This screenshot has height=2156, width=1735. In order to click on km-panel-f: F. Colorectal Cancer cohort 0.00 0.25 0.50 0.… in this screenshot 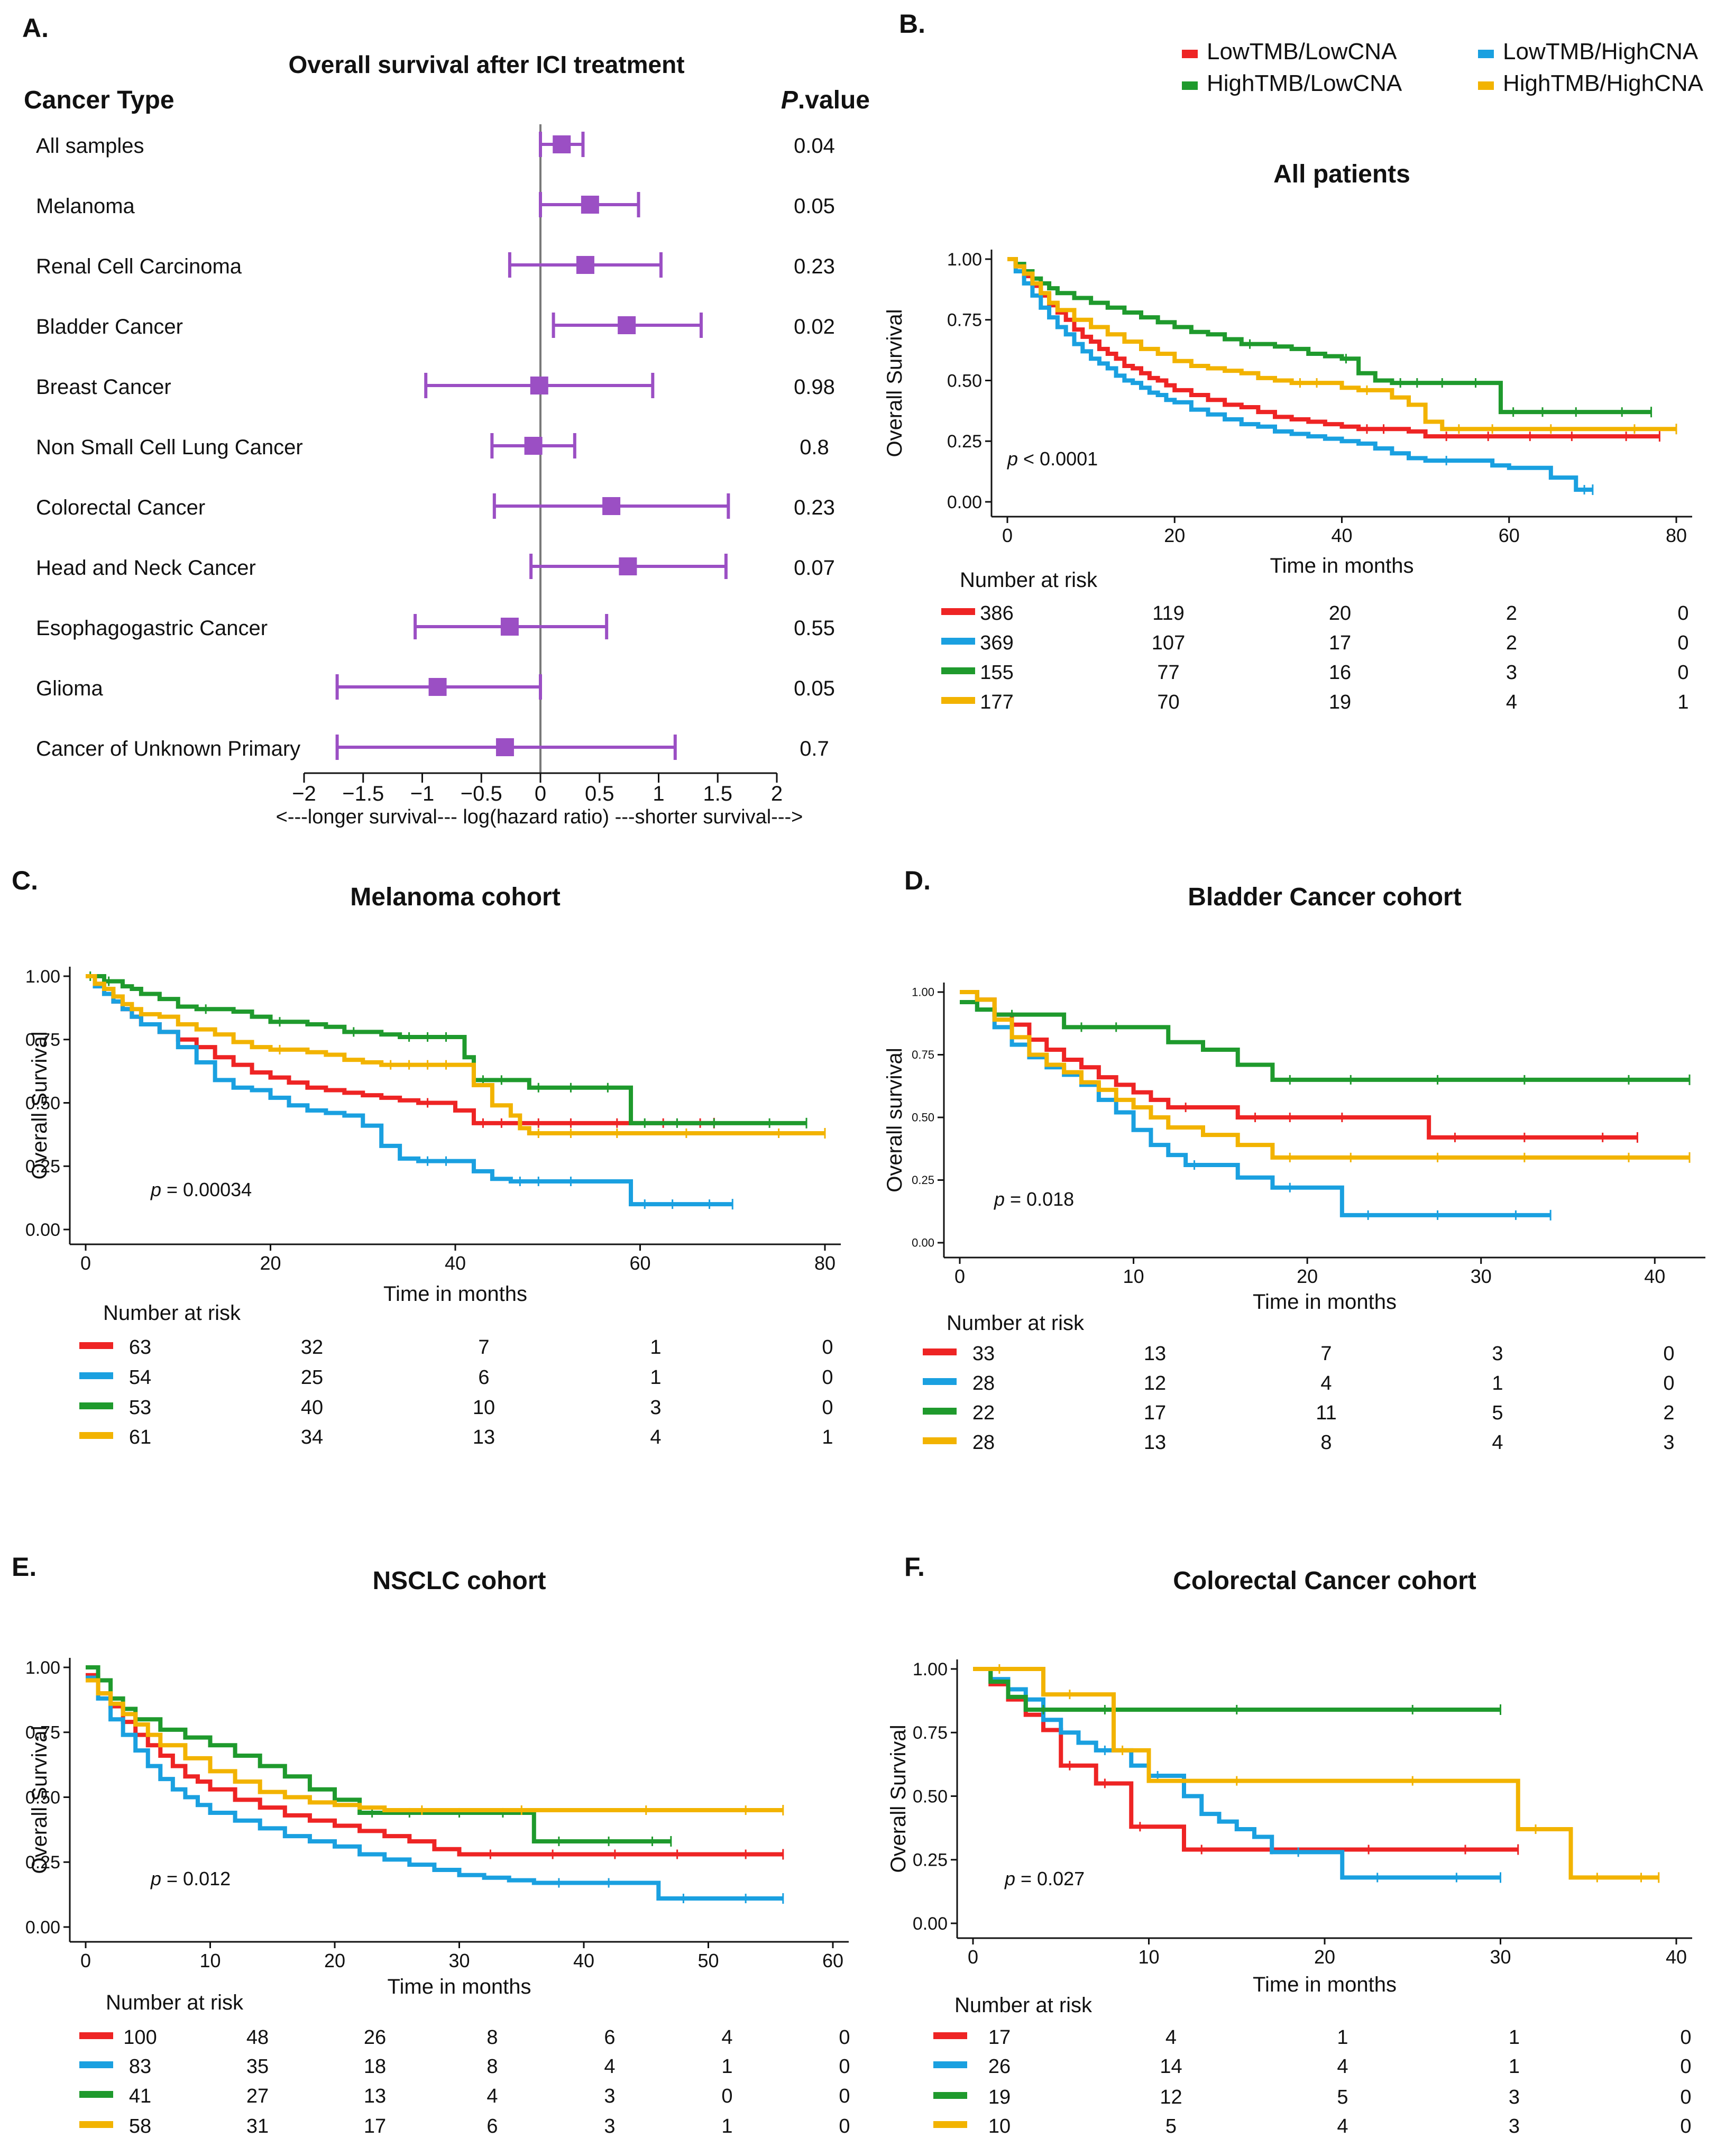, I will do `click(1289, 1844)`.